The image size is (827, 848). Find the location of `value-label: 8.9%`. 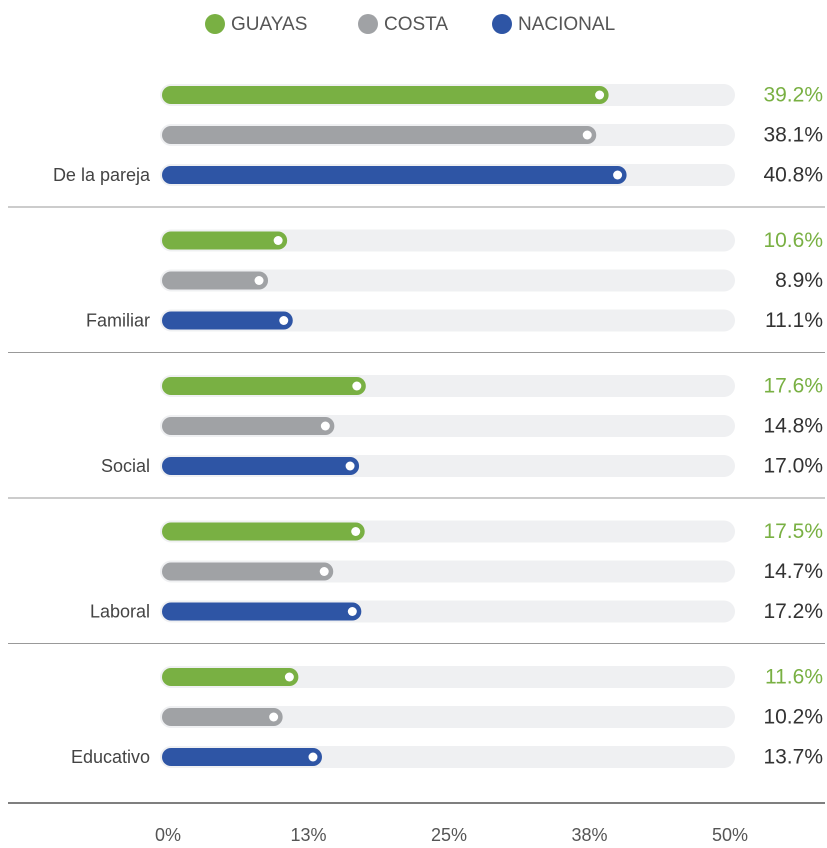

value-label: 8.9% is located at coordinates (799, 280).